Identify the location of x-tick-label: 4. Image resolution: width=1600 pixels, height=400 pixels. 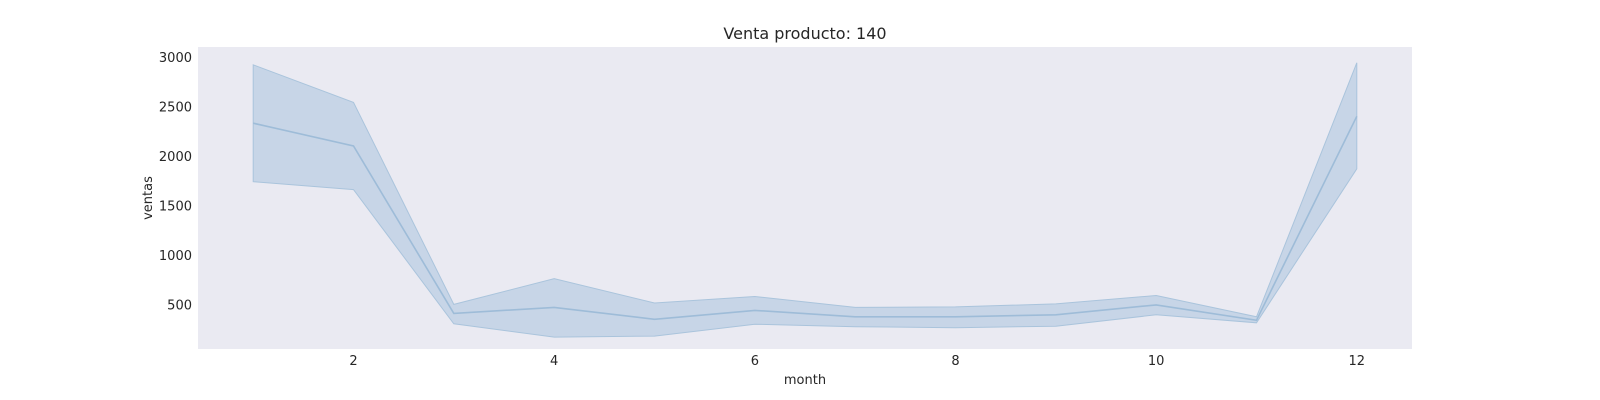
(554, 361).